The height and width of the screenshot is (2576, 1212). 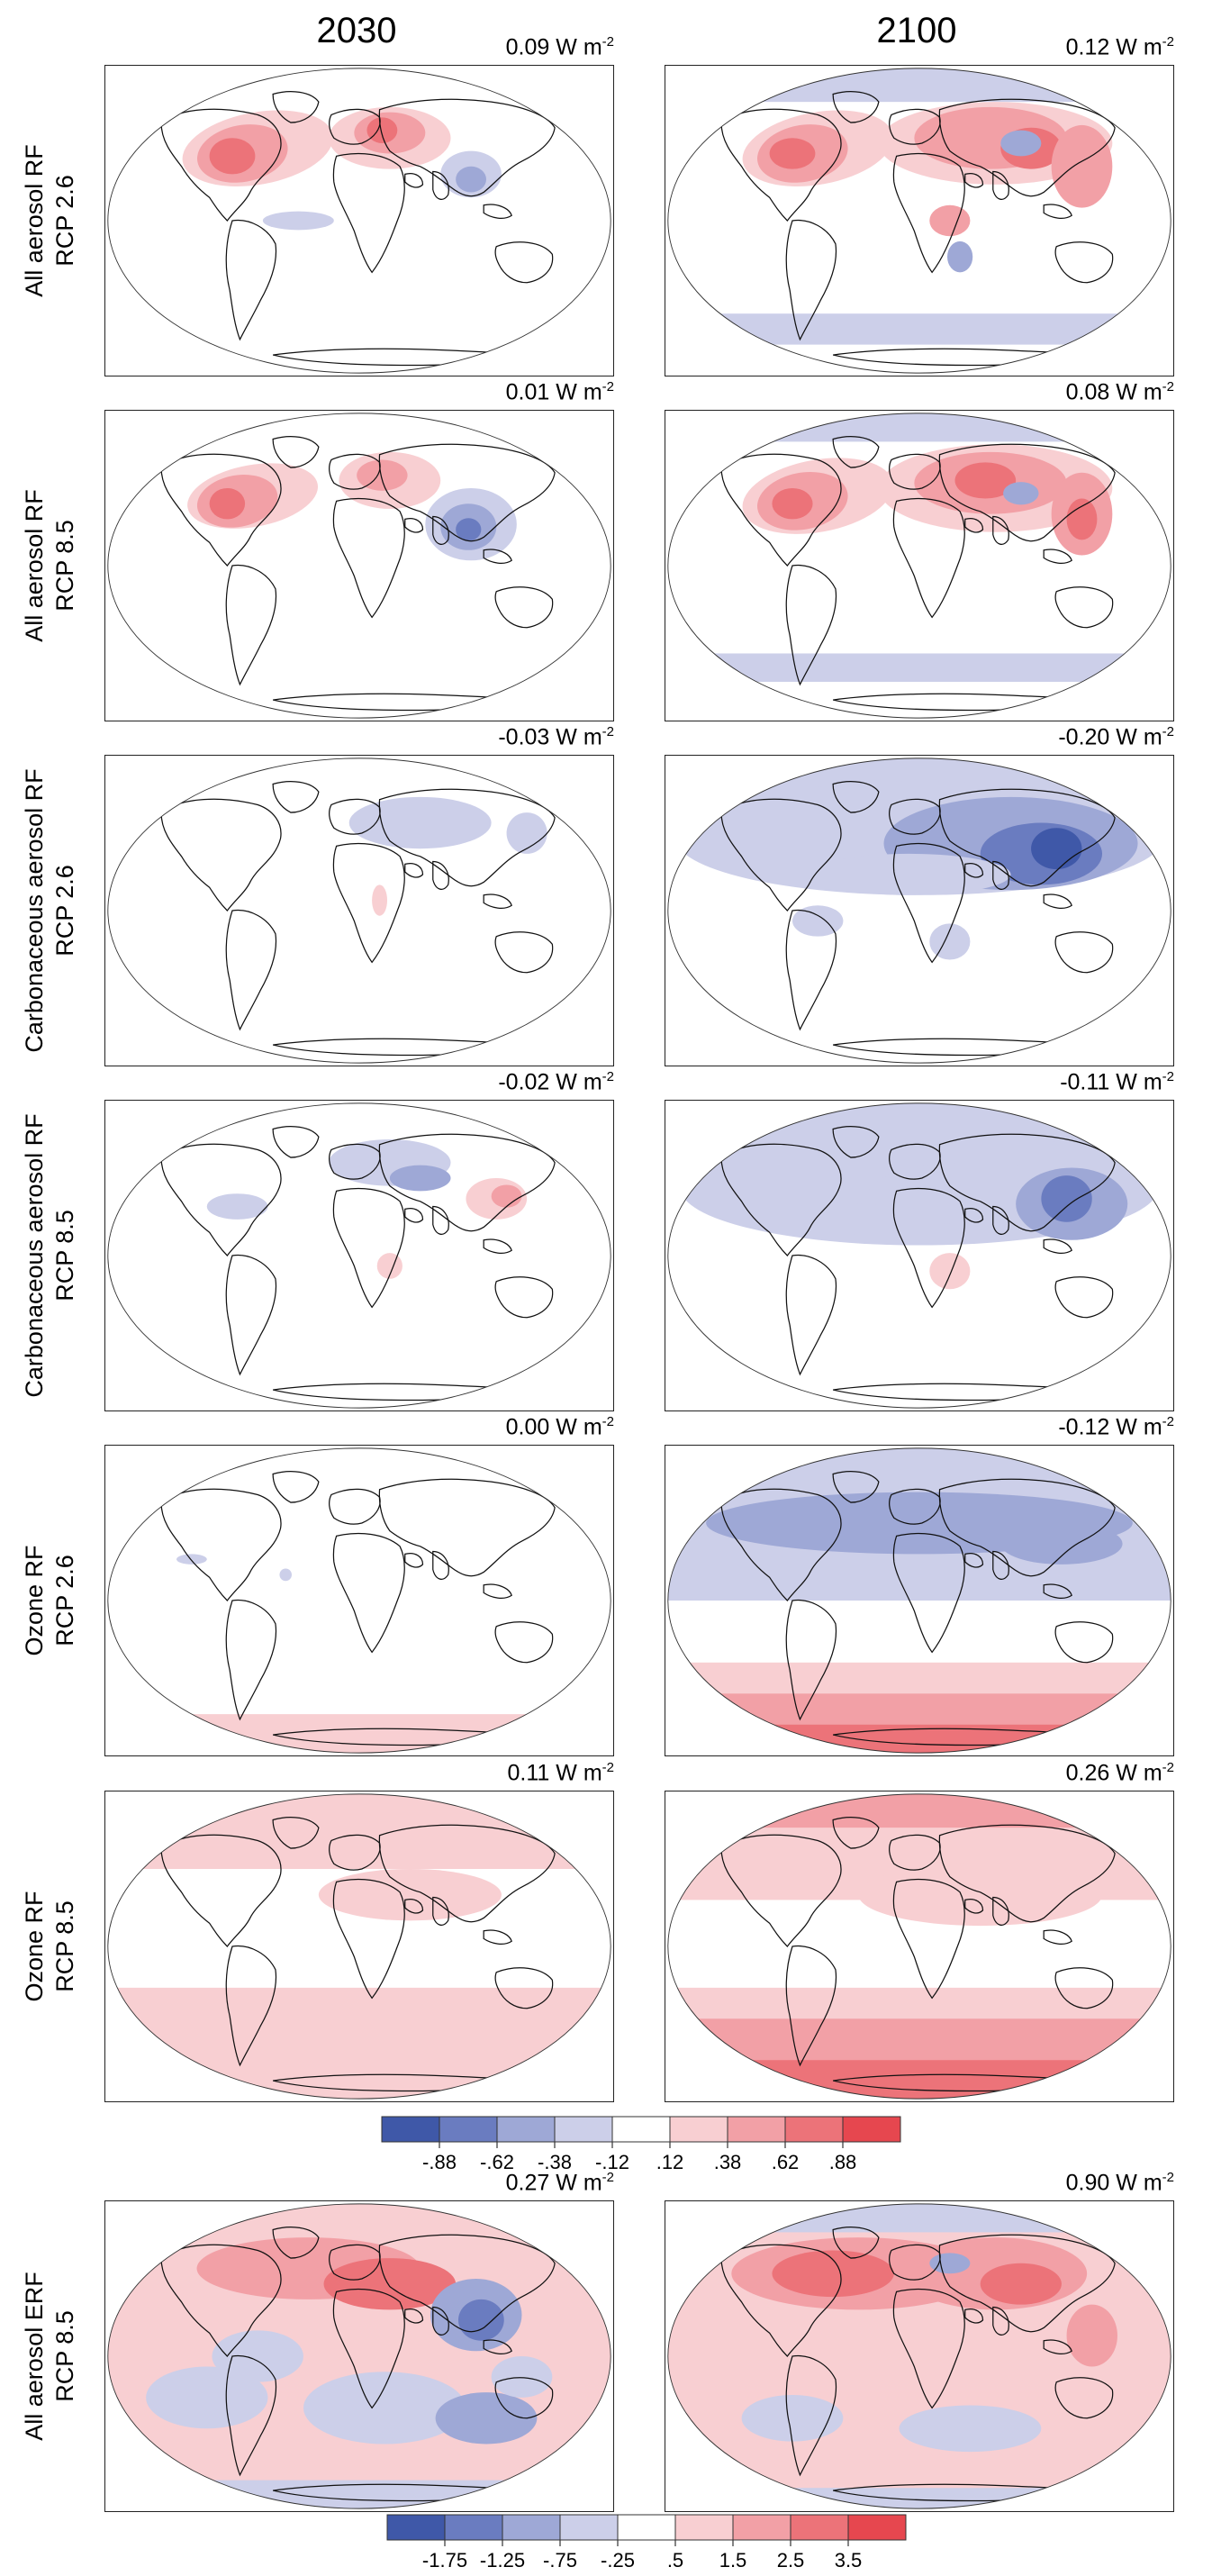 What do you see at coordinates (1057, 392) in the screenshot?
I see `global-mean-value: 0.08 W m-2` at bounding box center [1057, 392].